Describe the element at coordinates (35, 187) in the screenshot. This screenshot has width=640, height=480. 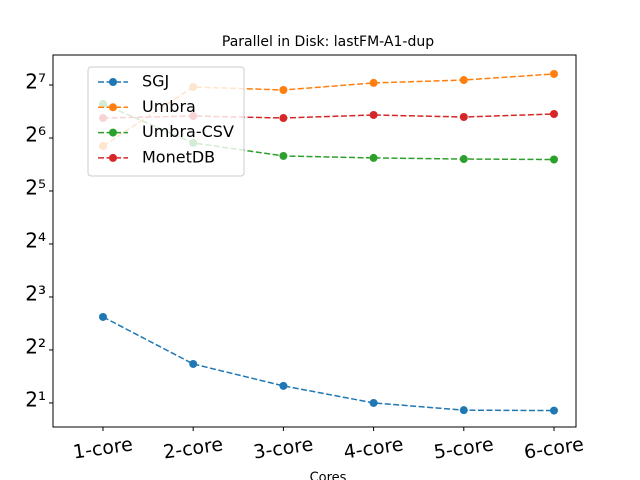
I see `y-tick-label: 2⁵` at that location.